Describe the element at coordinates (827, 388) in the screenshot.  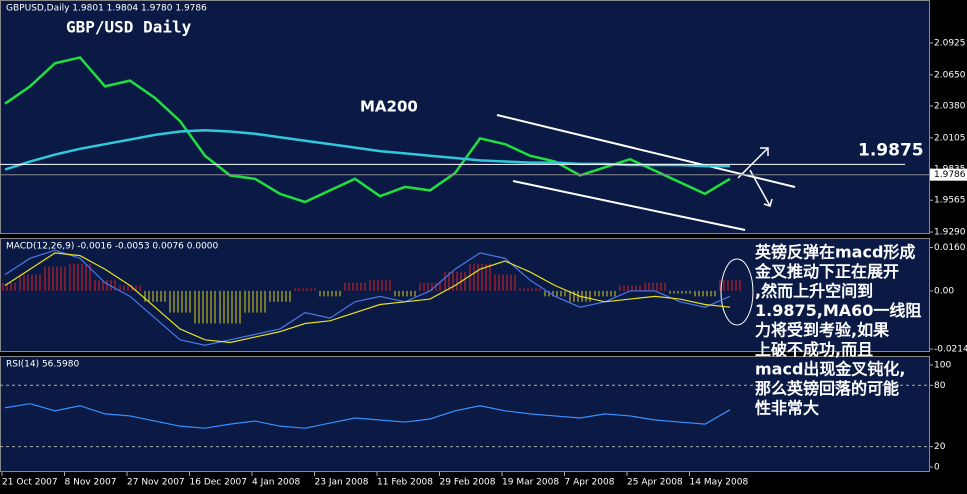
I see `commentary-line: 那么英镑回落的可能` at that location.